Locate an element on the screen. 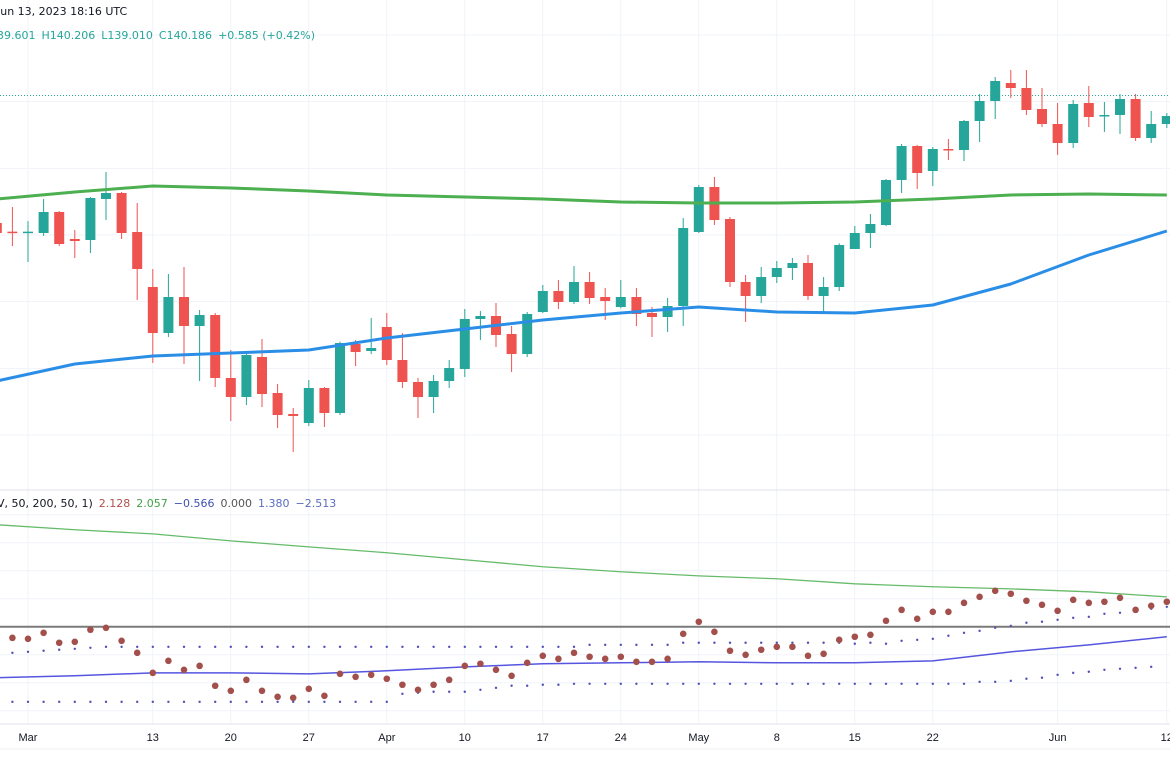 The image size is (1170, 779). indicator-value: −0.566 is located at coordinates (194, 503).